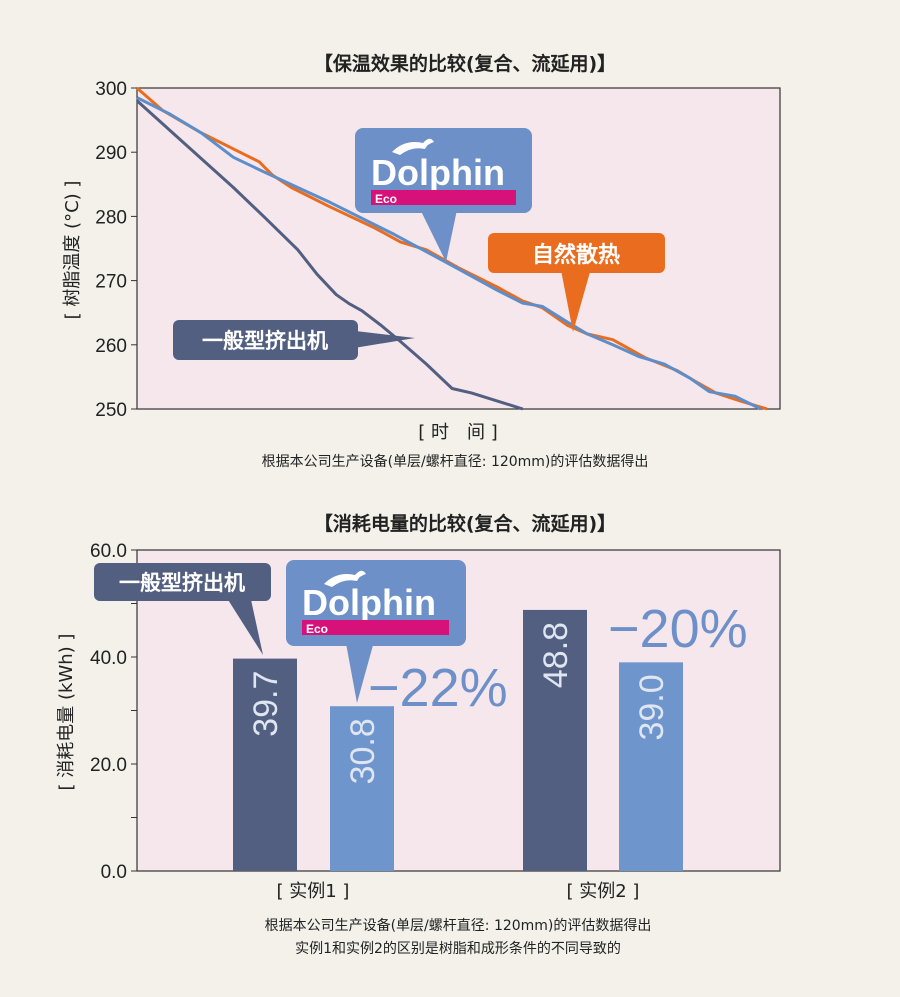 The image size is (900, 997). Describe the element at coordinates (443, 197) in the screenshot. I see `logo1-eco-bar` at that location.